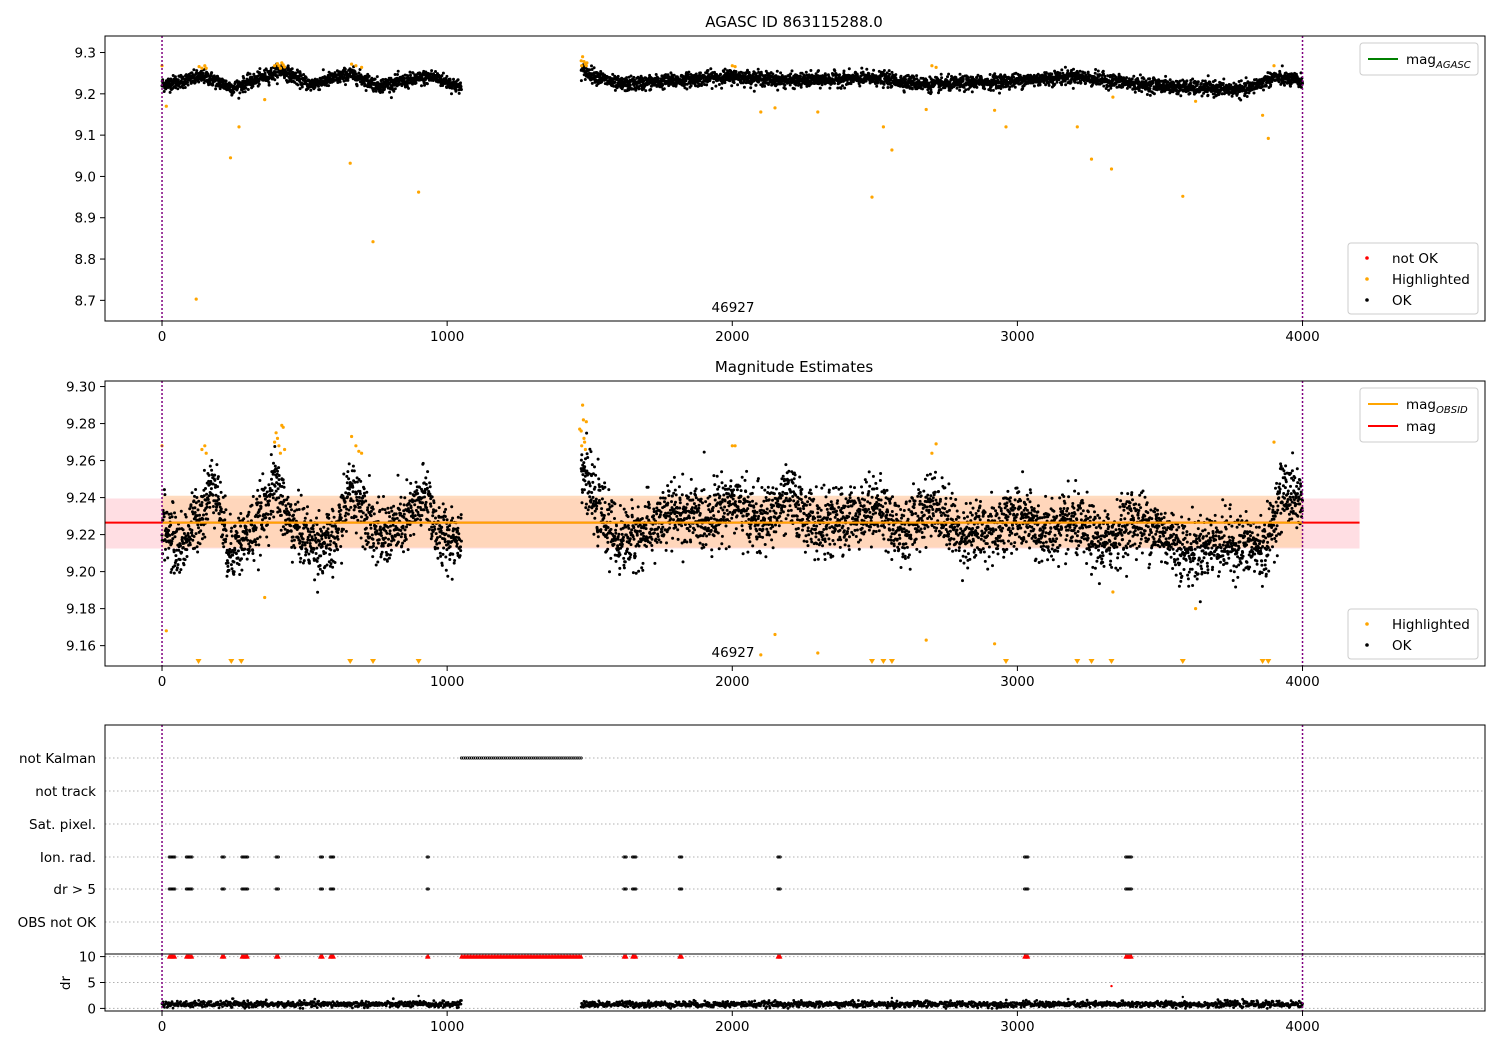 The height and width of the screenshot is (1050, 1500). I want to click on legend-point-swatch, so click(1367, 258).